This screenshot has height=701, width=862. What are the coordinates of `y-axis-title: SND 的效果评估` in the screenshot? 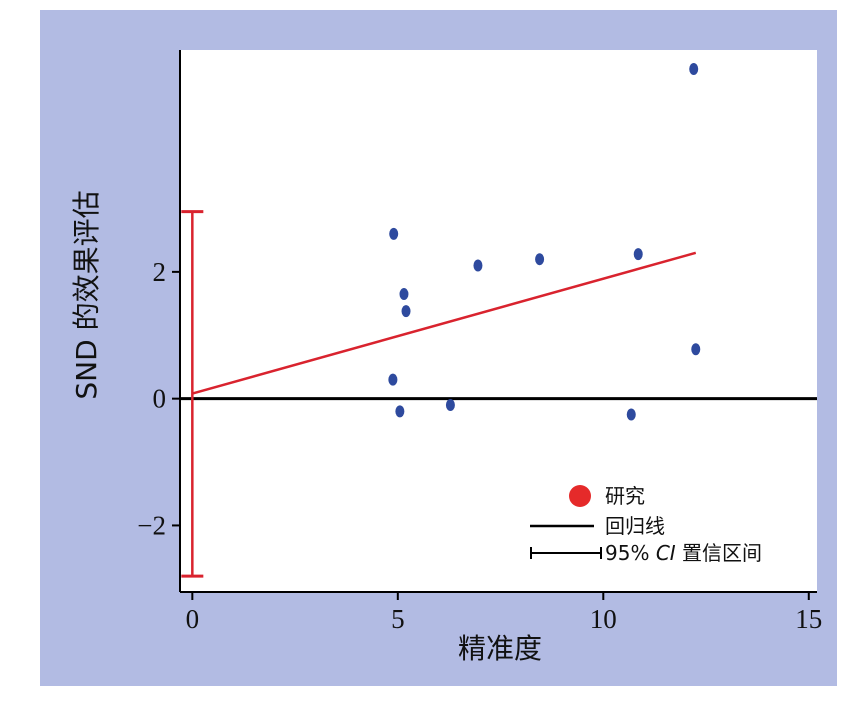 It's located at (86, 294).